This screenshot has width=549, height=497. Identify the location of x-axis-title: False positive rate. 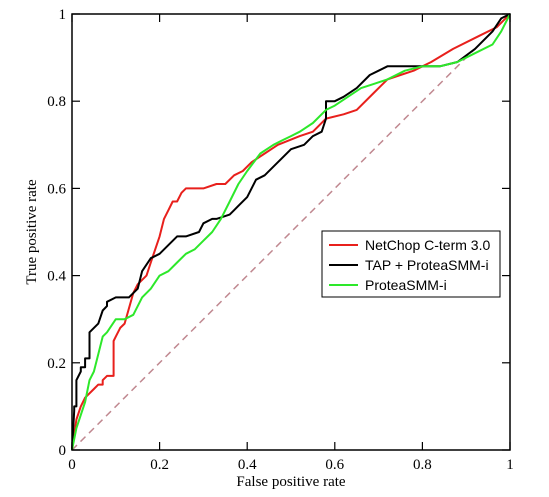
(290, 482).